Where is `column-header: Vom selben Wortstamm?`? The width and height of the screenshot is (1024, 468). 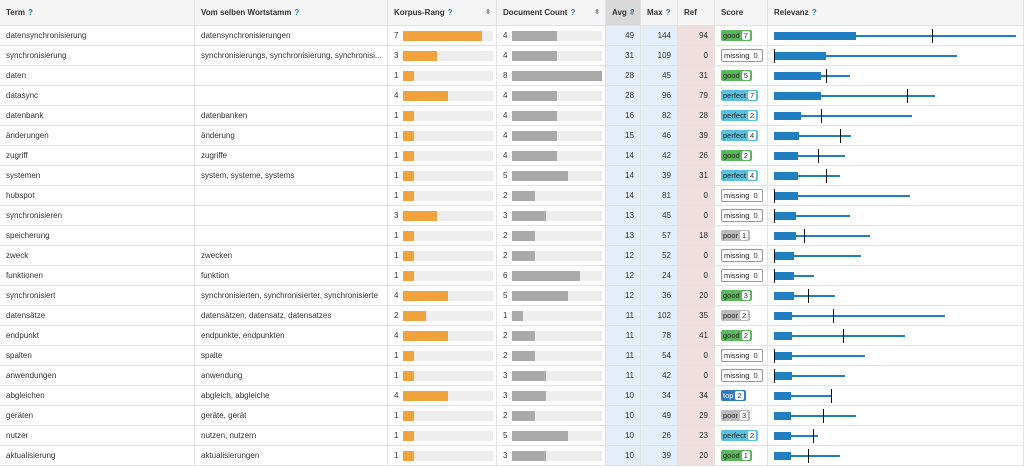
column-header: Vom selben Wortstamm? is located at coordinates (291, 13).